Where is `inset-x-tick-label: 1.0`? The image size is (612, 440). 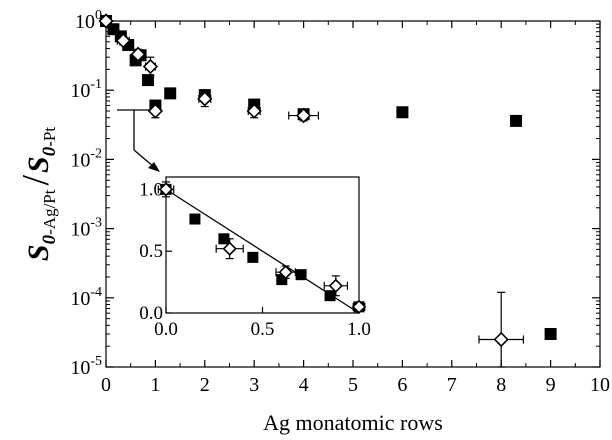
inset-x-tick-label: 1.0 is located at coordinates (359, 329).